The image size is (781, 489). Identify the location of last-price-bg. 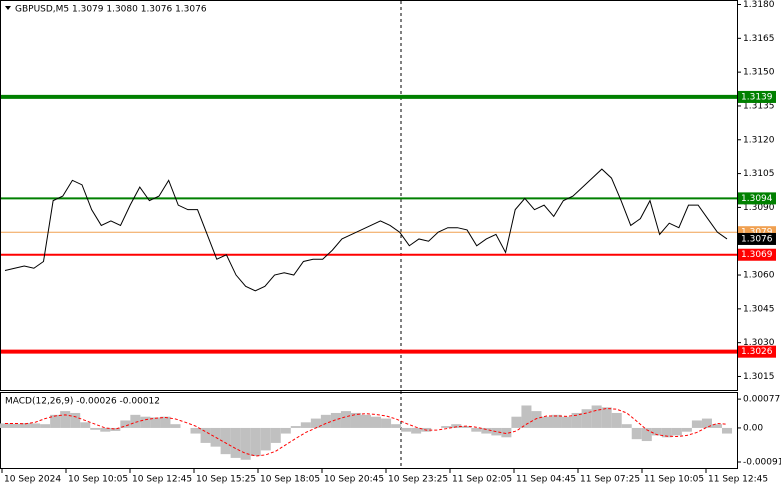
(757, 238).